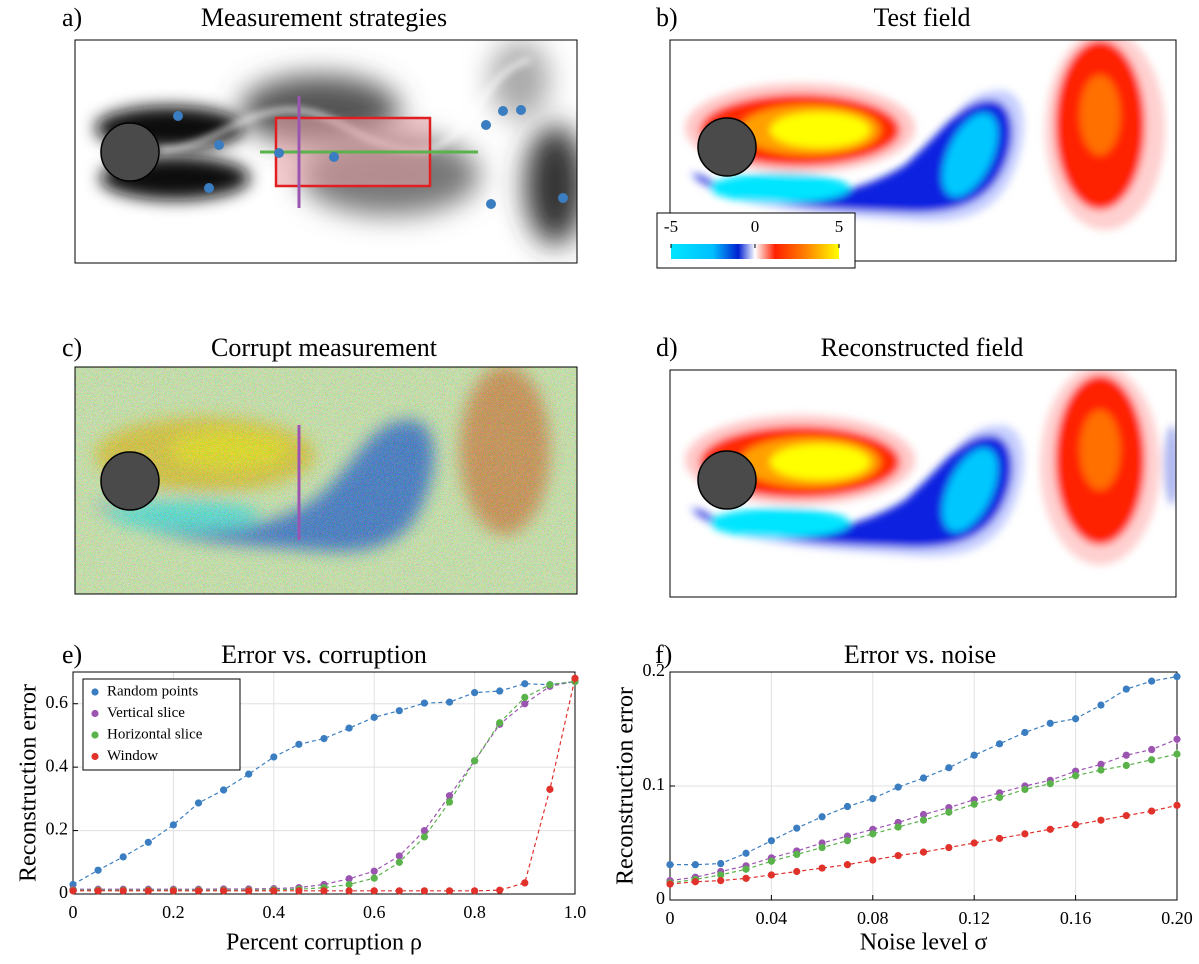  What do you see at coordinates (324, 17) in the screenshot?
I see `panel-title: Measurement strategies` at bounding box center [324, 17].